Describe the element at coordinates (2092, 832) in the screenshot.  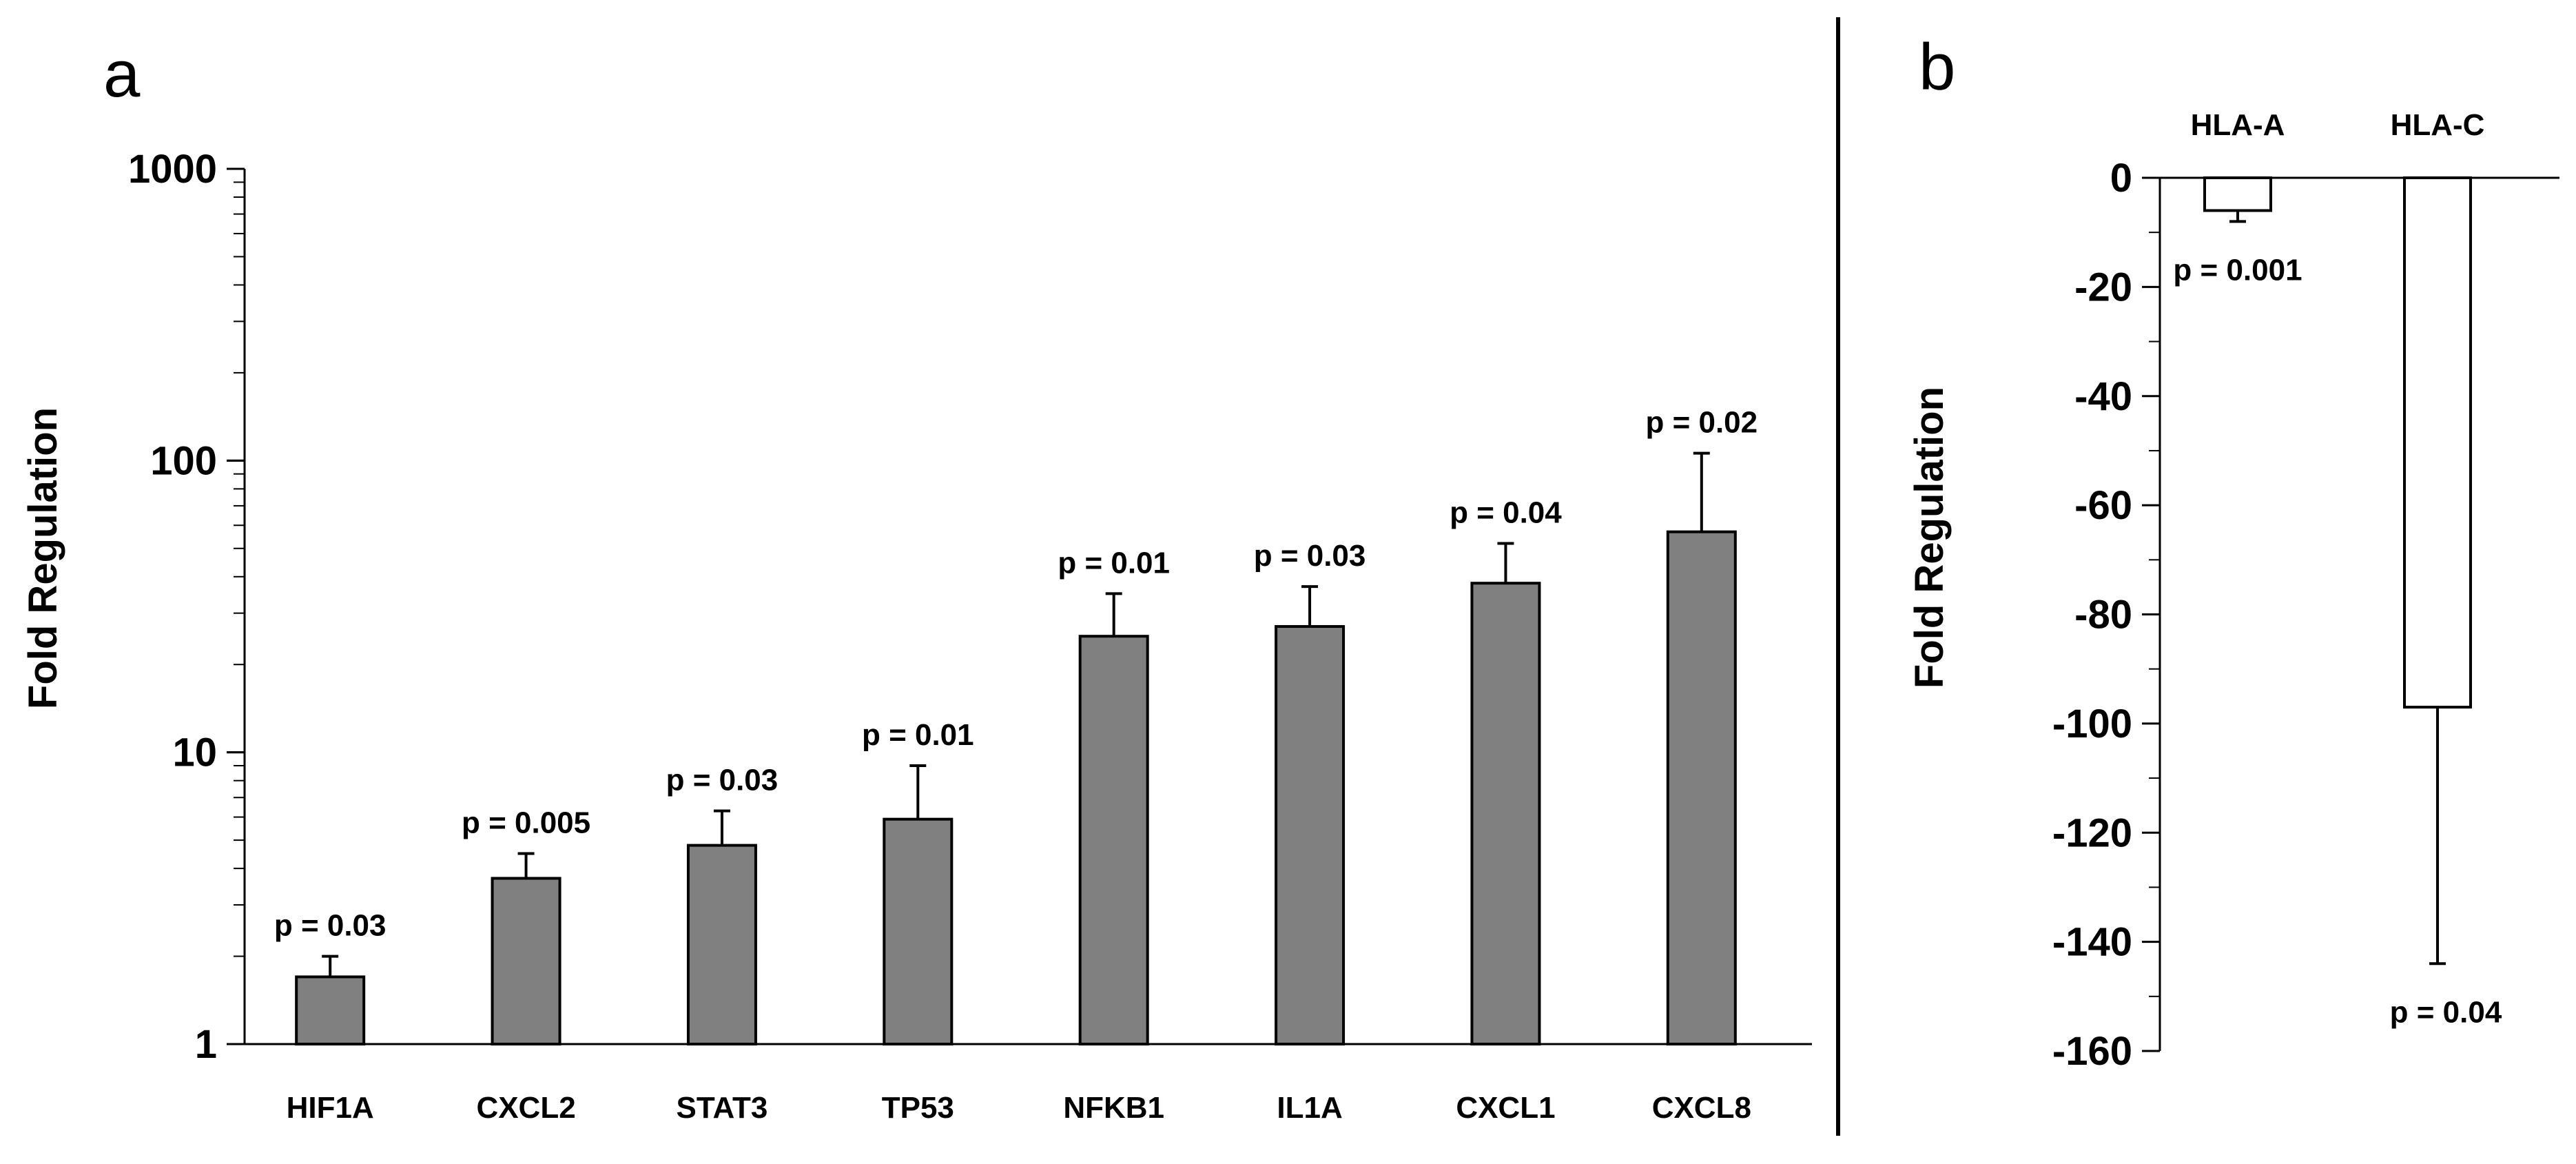
I see `panel-b-y-tick-label: -120` at that location.